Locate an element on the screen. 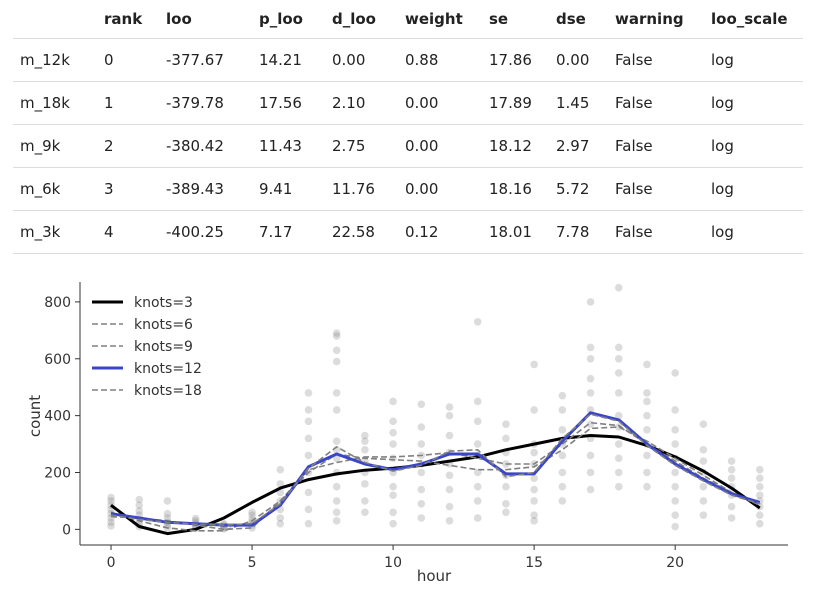 The image size is (816, 592). table-cell: m_12k is located at coordinates (55, 60).